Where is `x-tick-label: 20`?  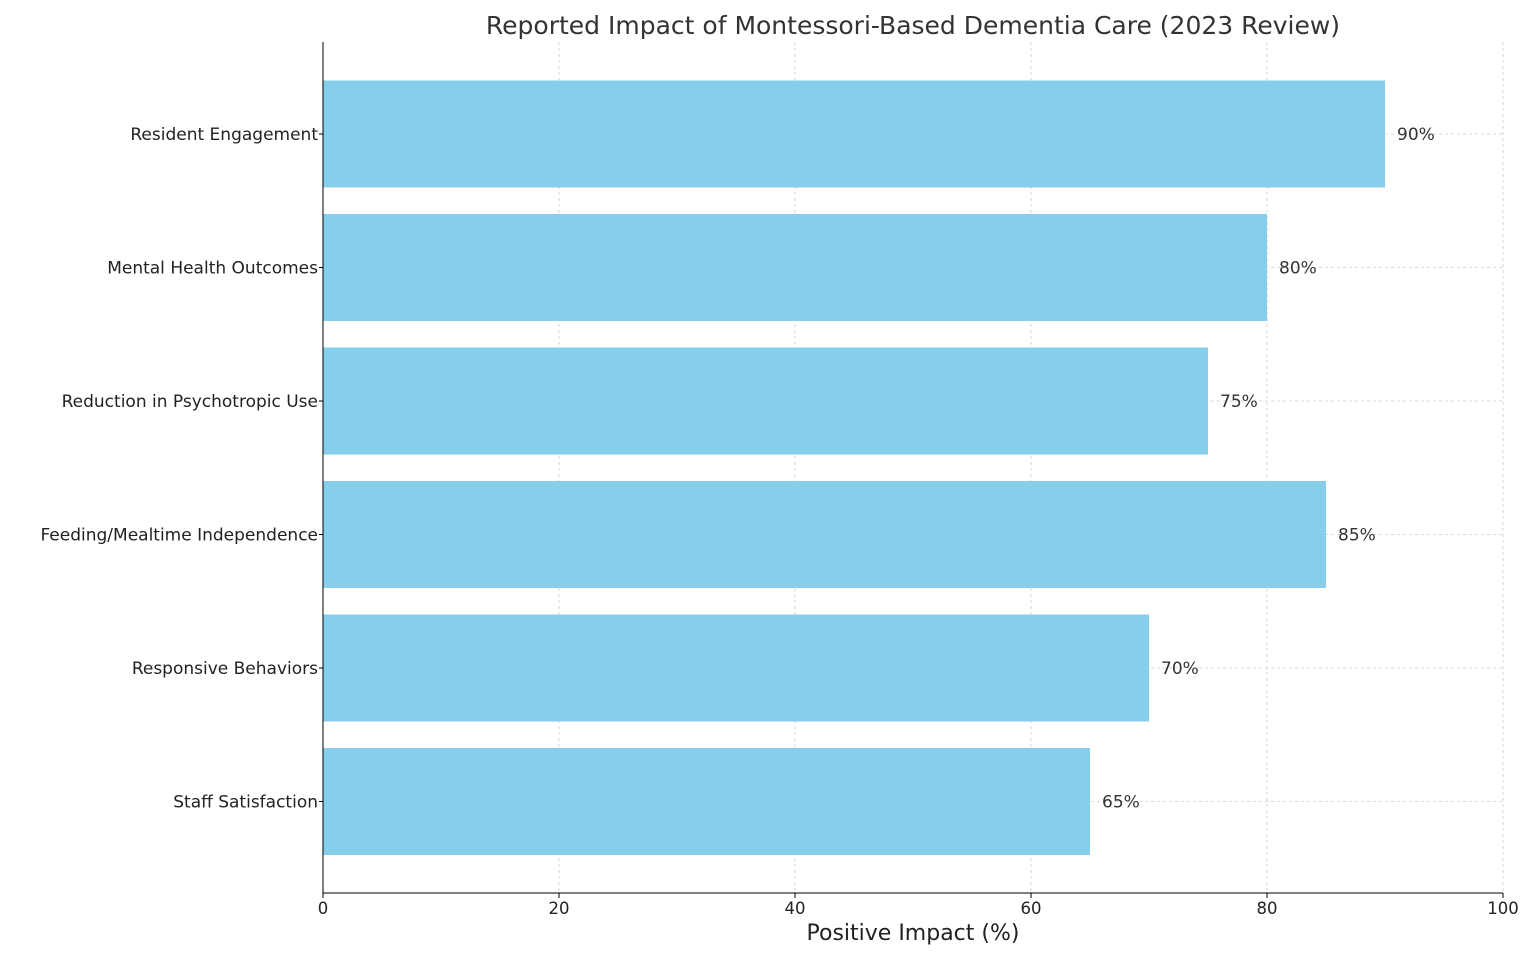 x-tick-label: 20 is located at coordinates (559, 908).